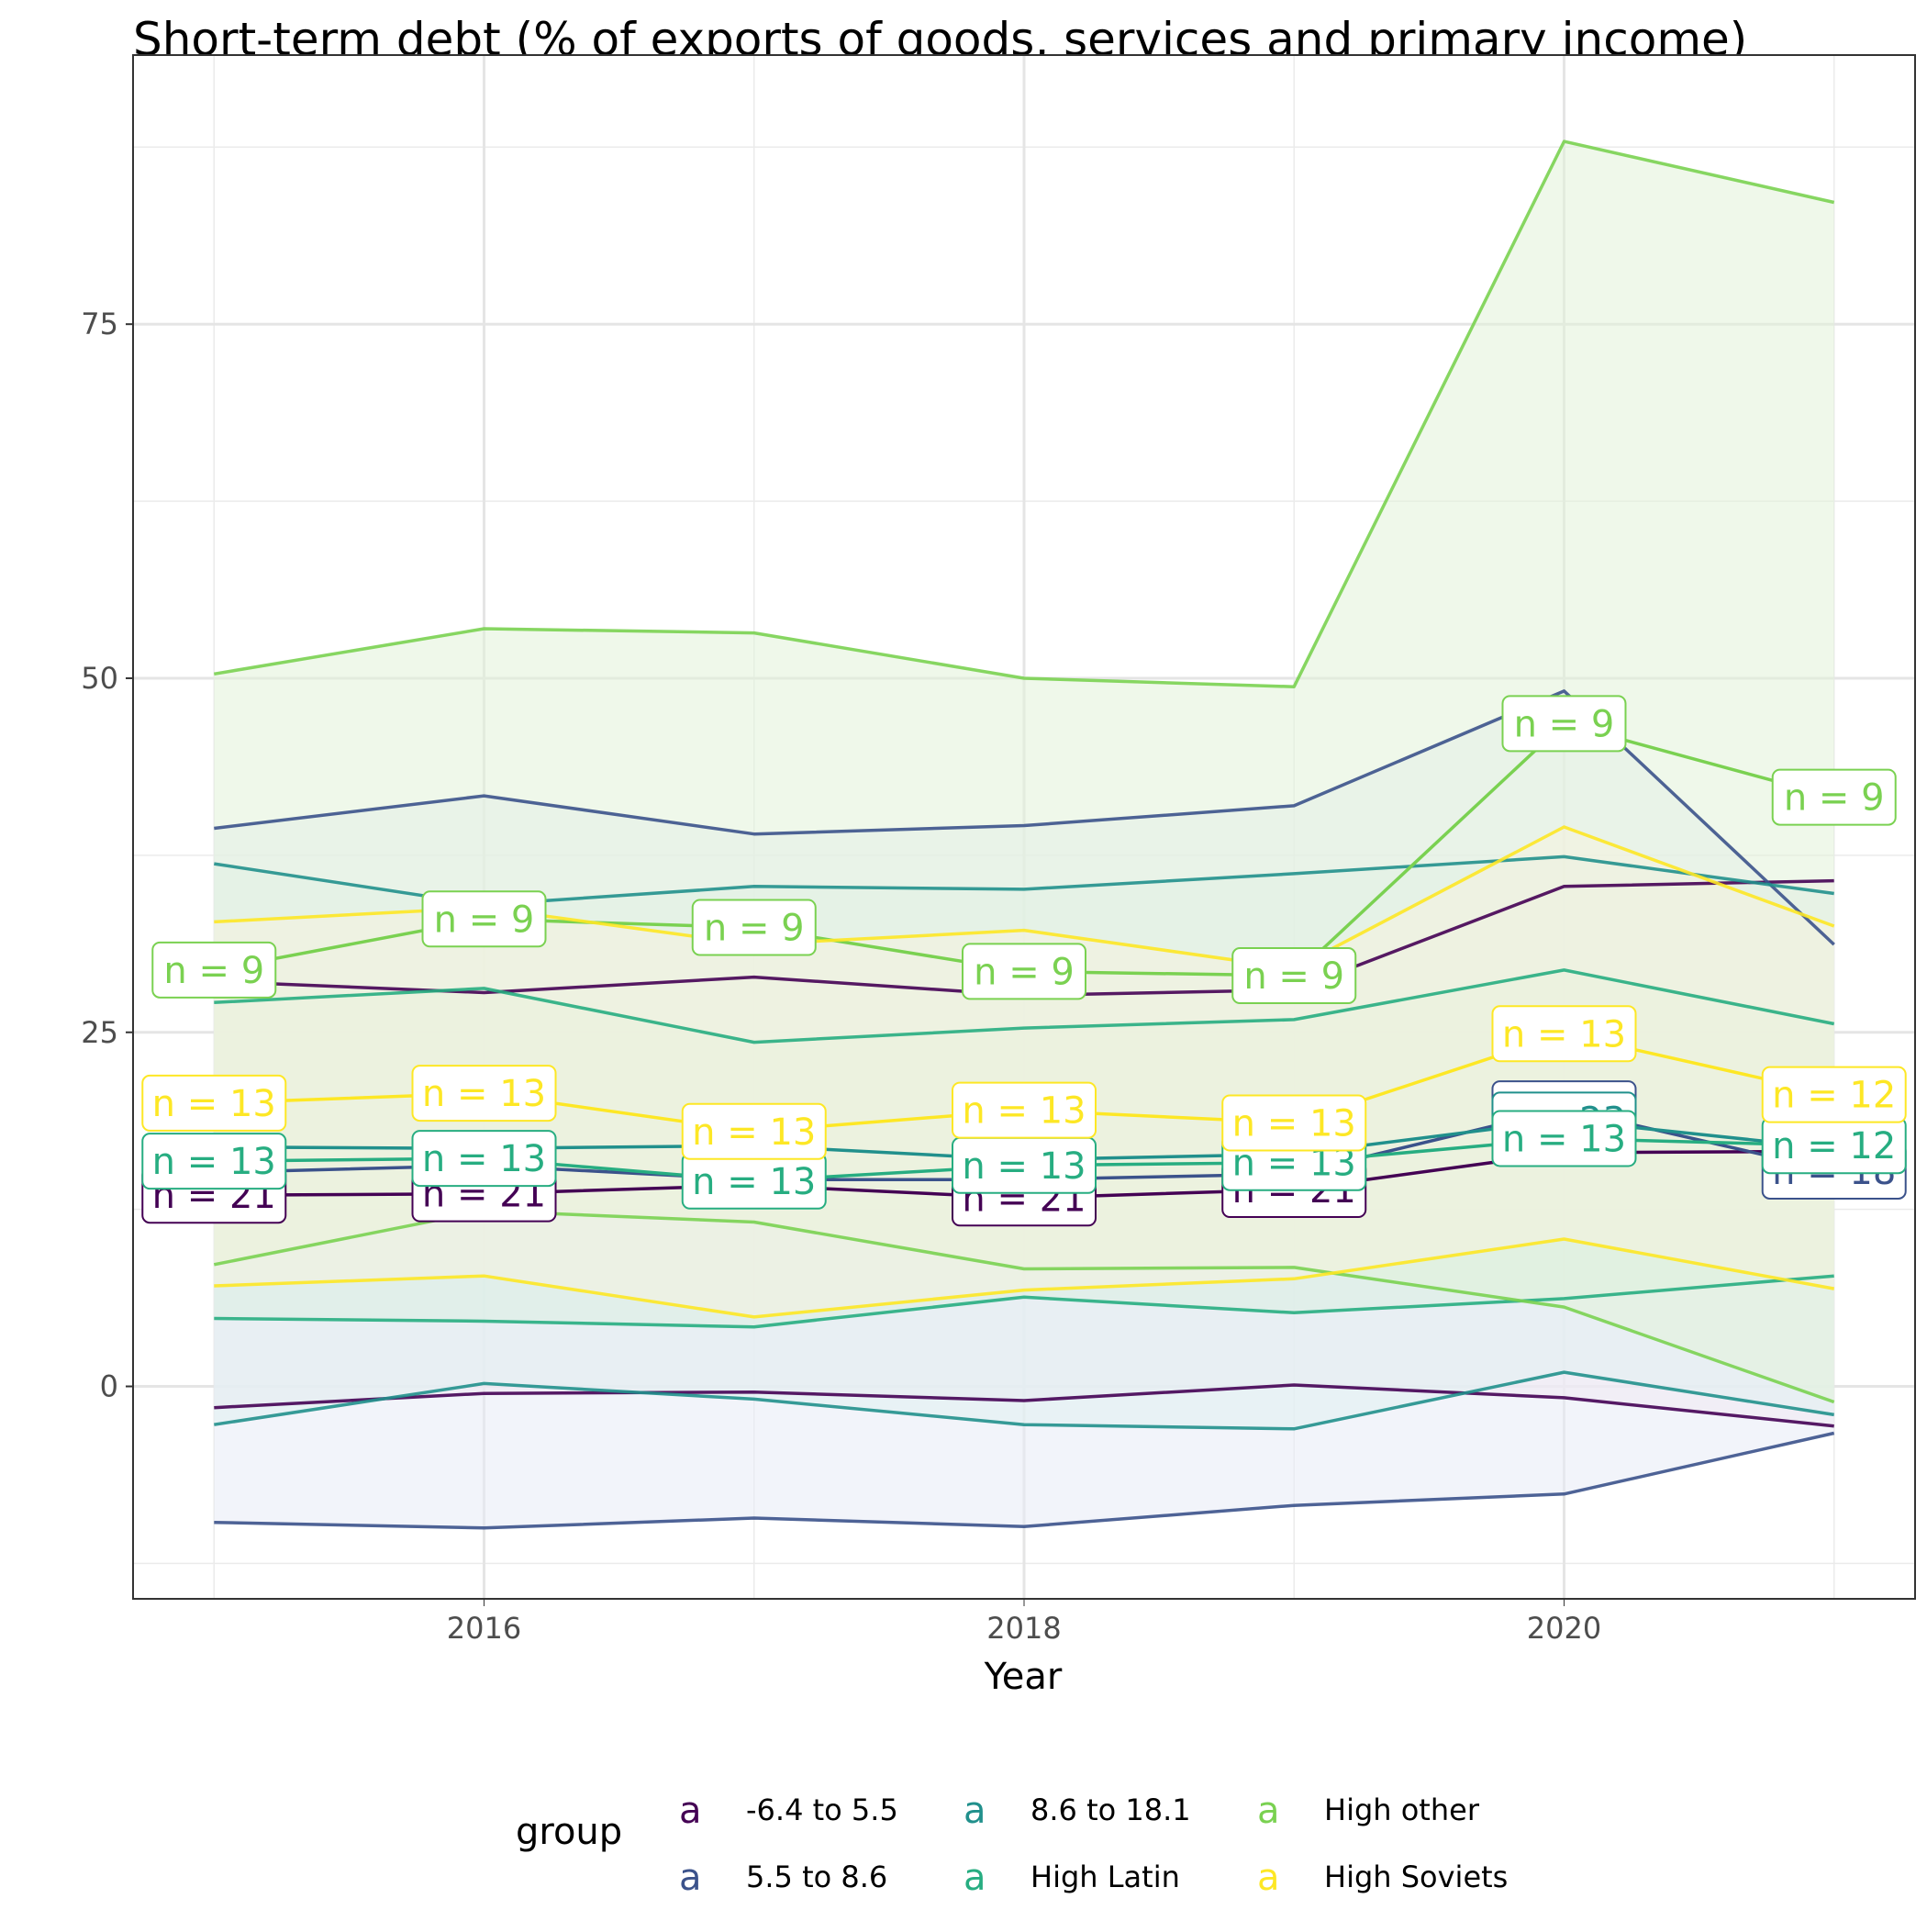 Image resolution: width=1927 pixels, height=1932 pixels. Describe the element at coordinates (99, 1032) in the screenshot. I see `y-tick-label: 25` at that location.